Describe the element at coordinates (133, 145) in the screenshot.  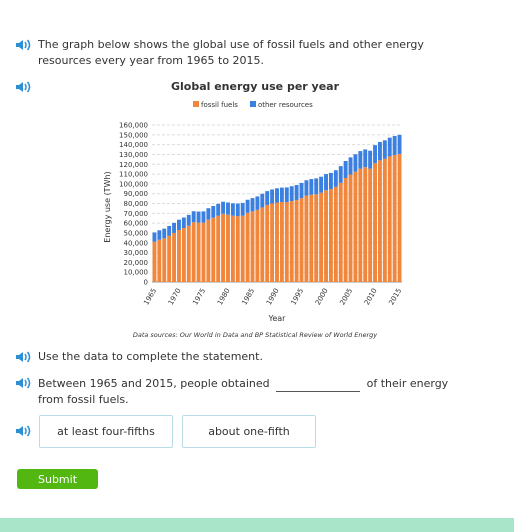
I see `y-tick-label: 140,000` at that location.